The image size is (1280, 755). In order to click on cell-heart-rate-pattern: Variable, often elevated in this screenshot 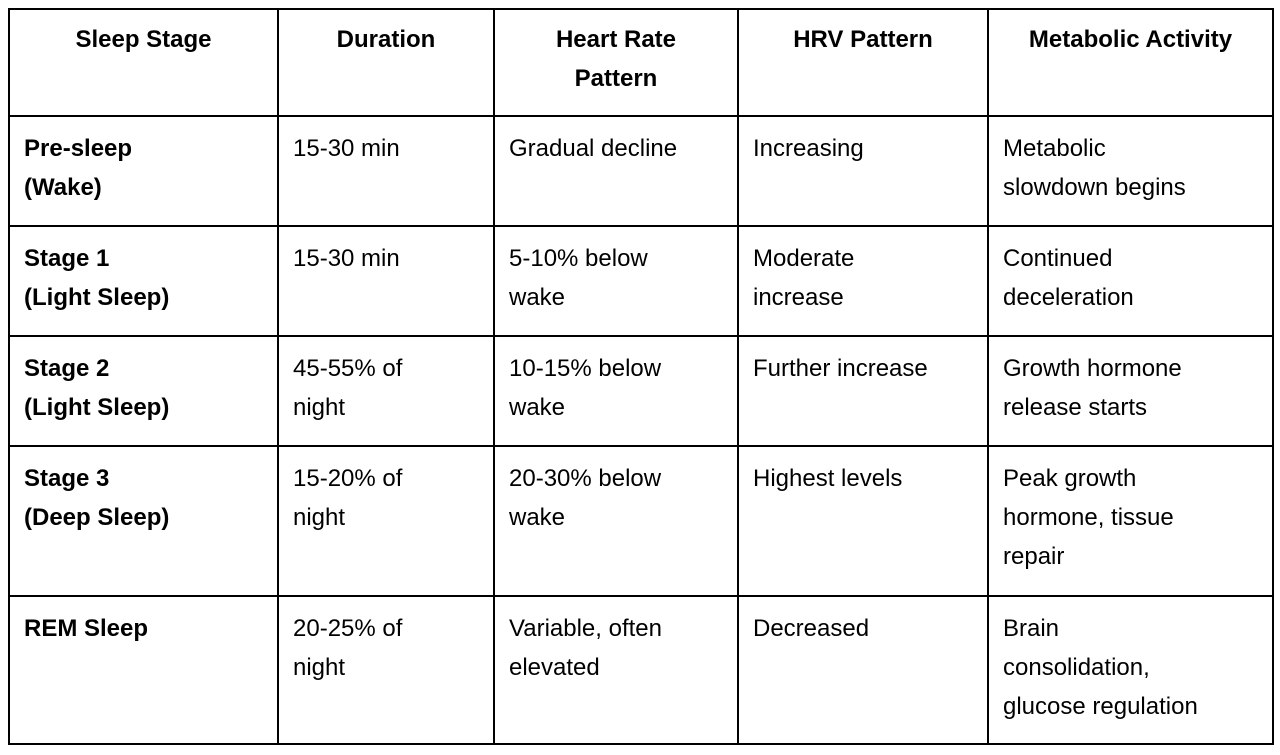, I will do `click(616, 670)`.